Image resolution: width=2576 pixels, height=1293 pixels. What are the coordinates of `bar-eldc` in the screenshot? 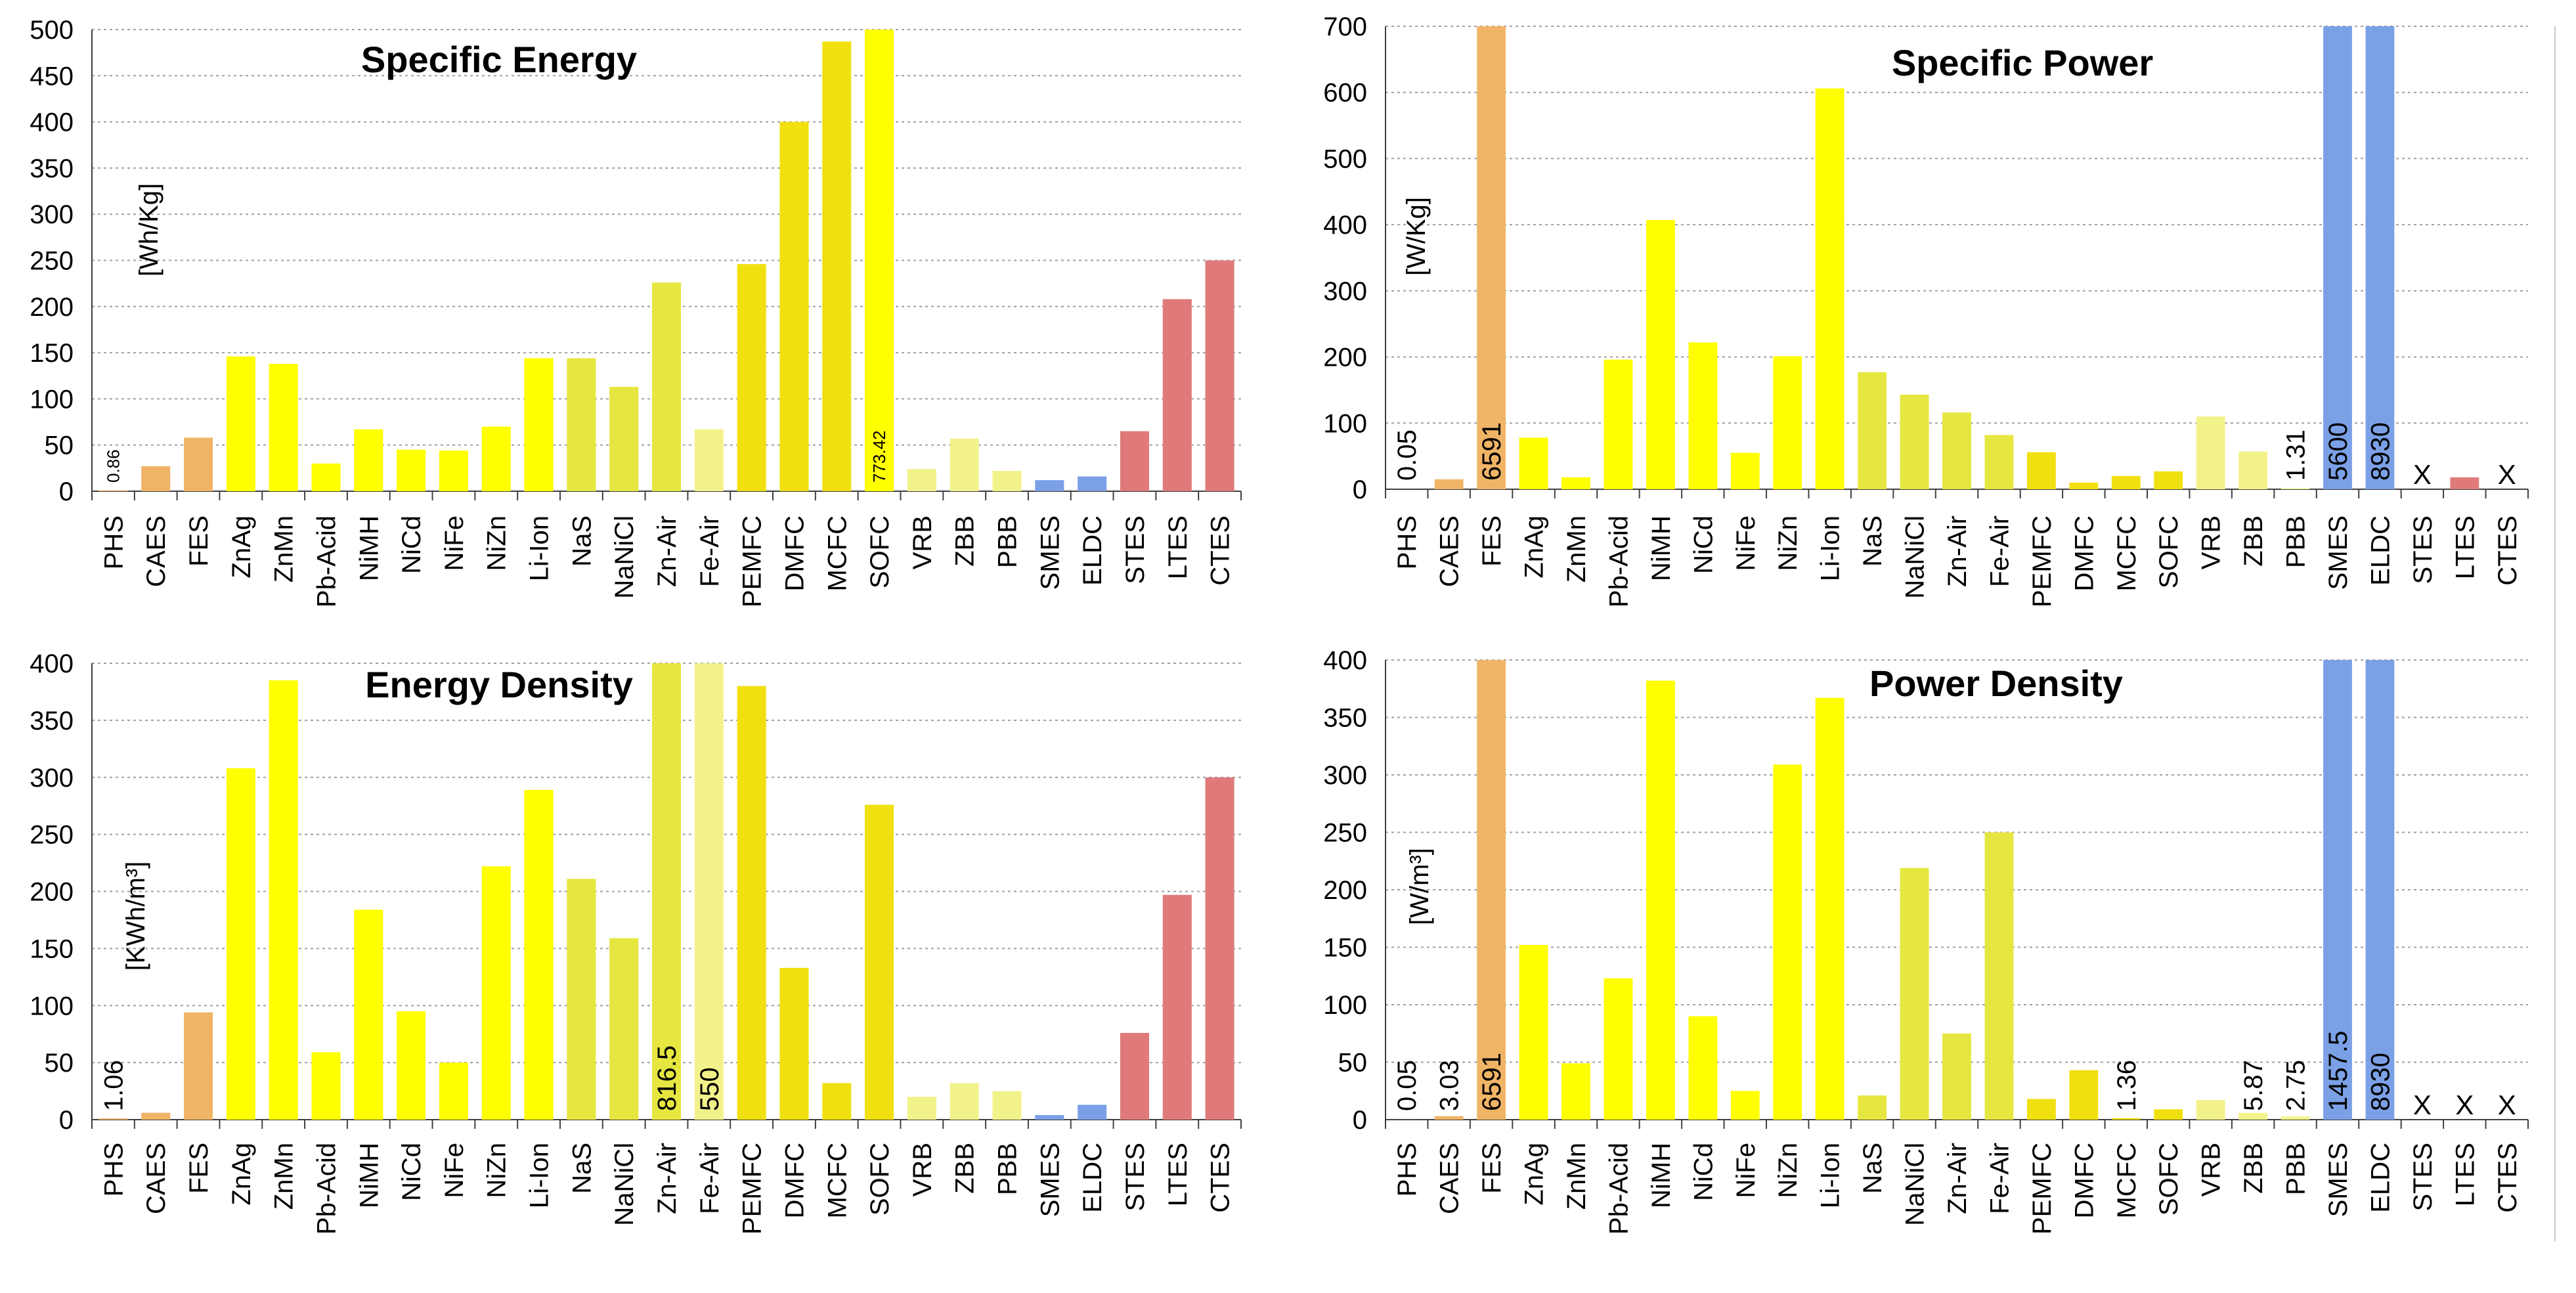 It's located at (2381, 257).